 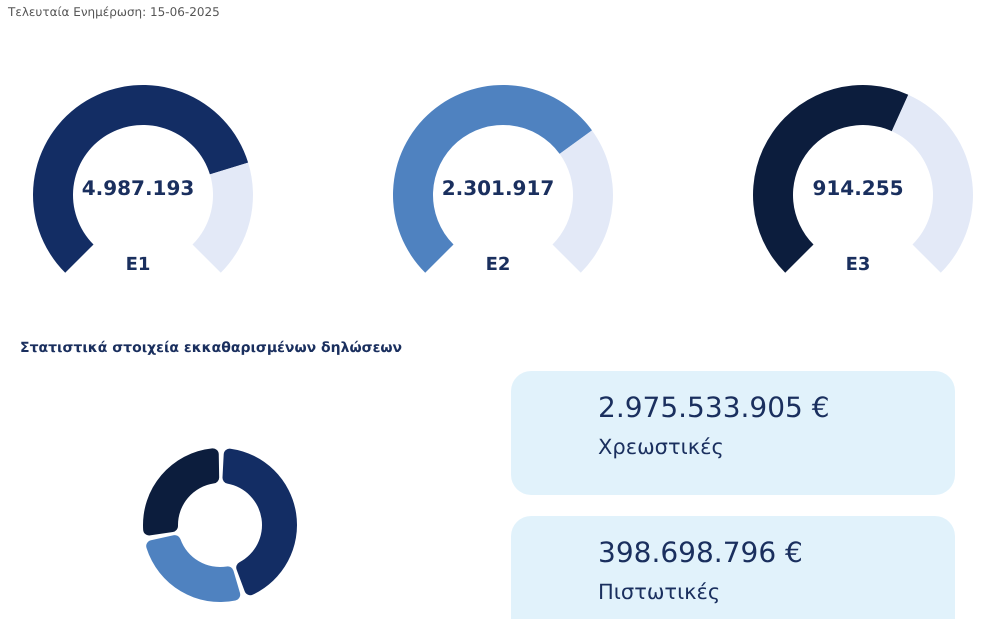 I want to click on text: 2.301.917, so click(x=498, y=188).